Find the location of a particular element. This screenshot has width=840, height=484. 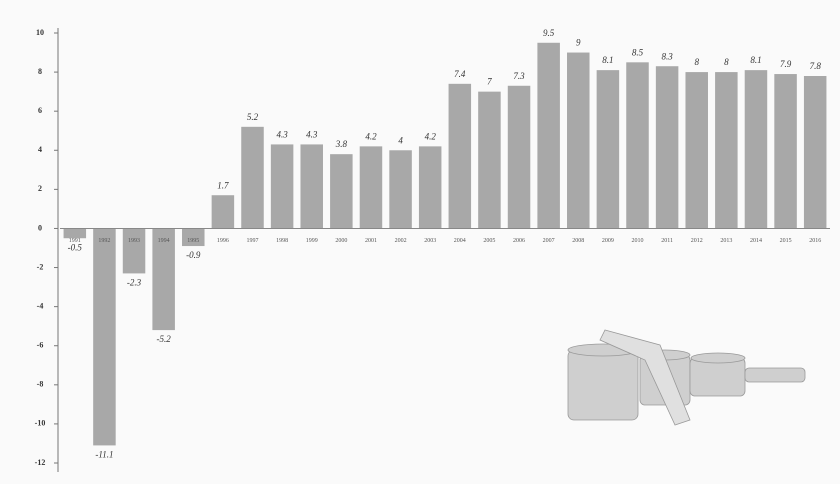

x-tick-label: 1996 is located at coordinates (223, 241).